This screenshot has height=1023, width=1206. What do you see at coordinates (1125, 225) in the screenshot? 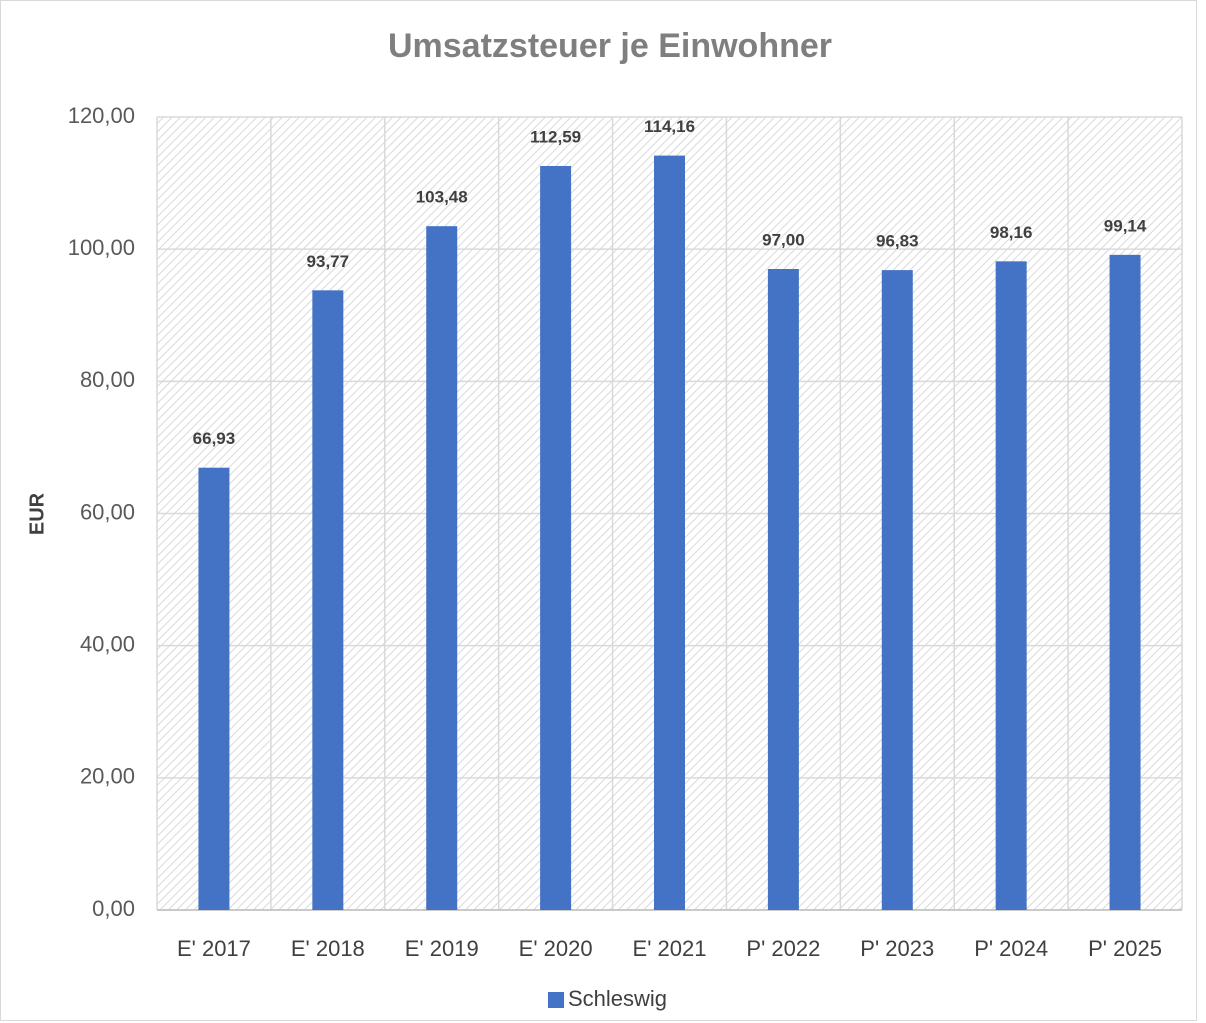
I see `data-label: 99,14` at bounding box center [1125, 225].